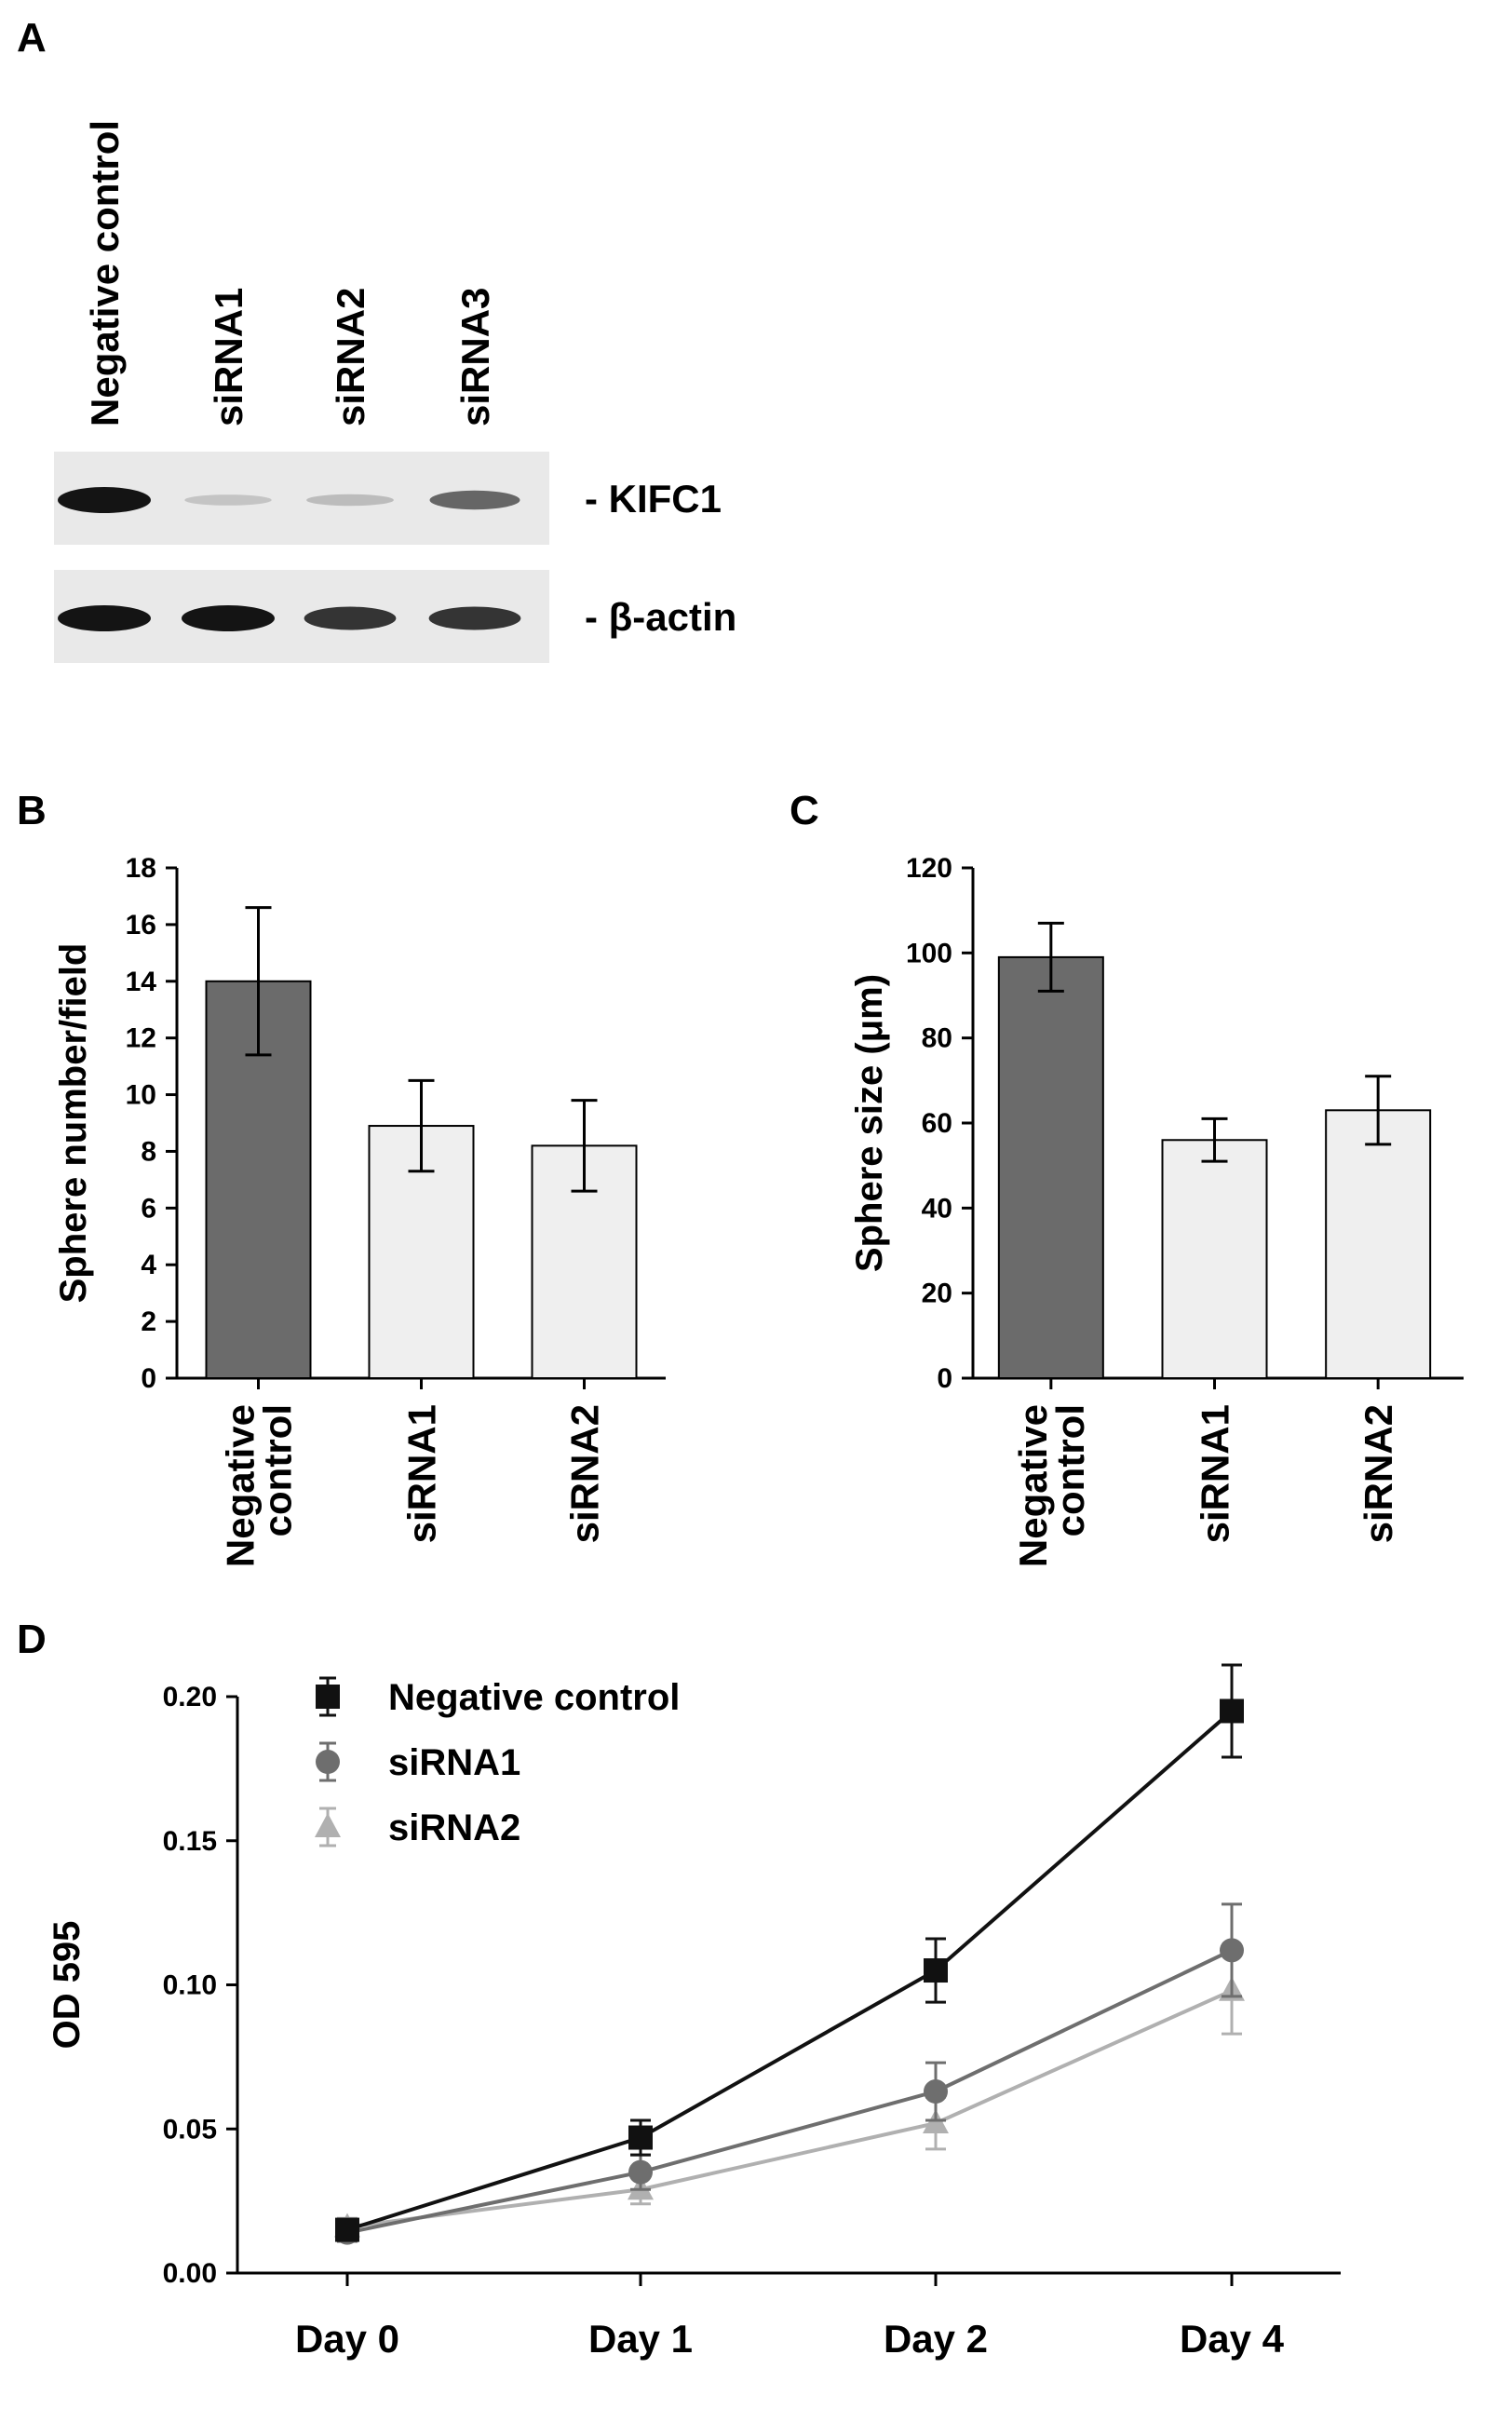 This screenshot has width=1512, height=2409. Describe the element at coordinates (534, 1697) in the screenshot. I see `legend-label: Negative control` at that location.